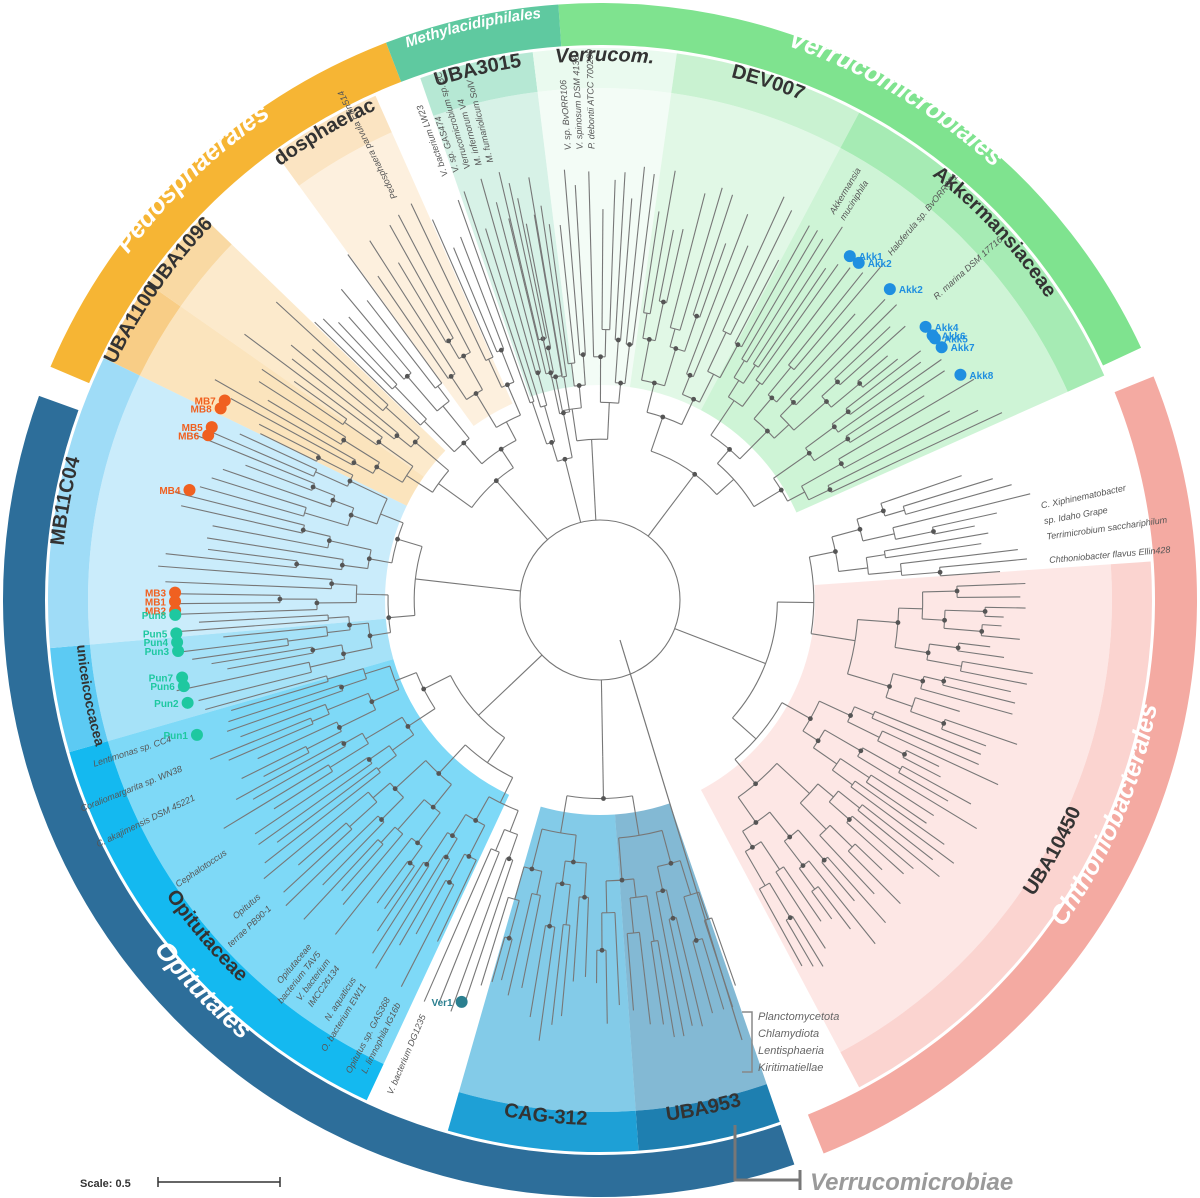 This screenshot has width=1200, height=1198. What do you see at coordinates (996, 824) in the screenshot?
I see `family-band-uba10450` at bounding box center [996, 824].